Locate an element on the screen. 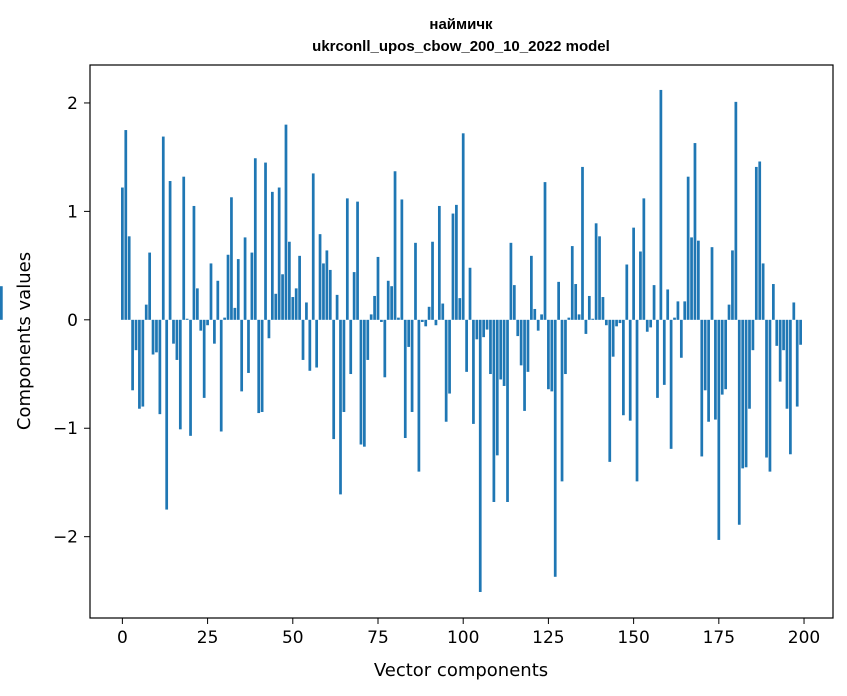 The width and height of the screenshot is (847, 696). x-tick-label: 100 is located at coordinates (463, 638).